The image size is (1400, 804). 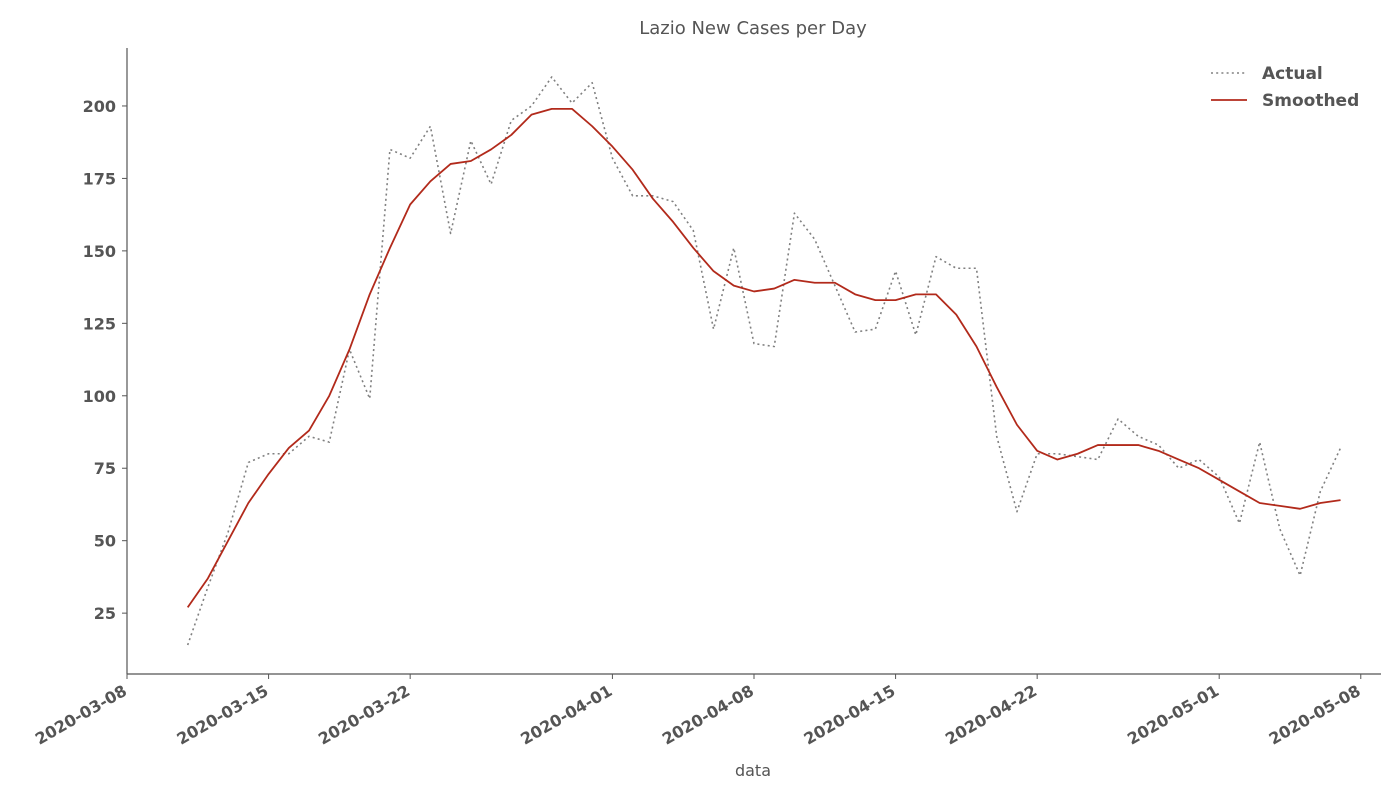 I want to click on legend-label-actual: Actual, so click(x=1292, y=74).